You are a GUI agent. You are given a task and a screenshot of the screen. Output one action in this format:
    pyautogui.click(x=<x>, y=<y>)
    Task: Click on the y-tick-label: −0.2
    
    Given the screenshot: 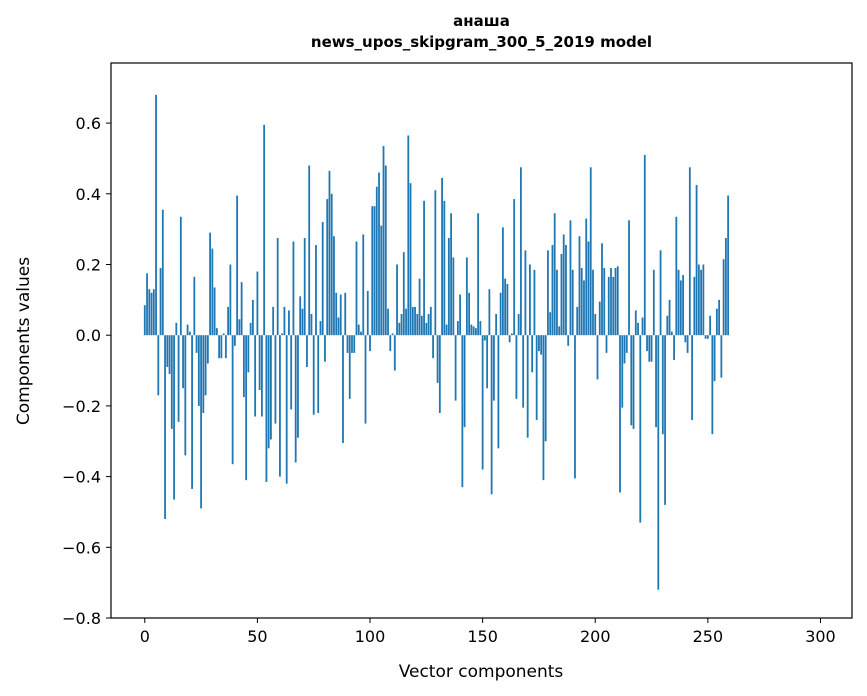 What is the action you would take?
    pyautogui.click(x=81, y=406)
    